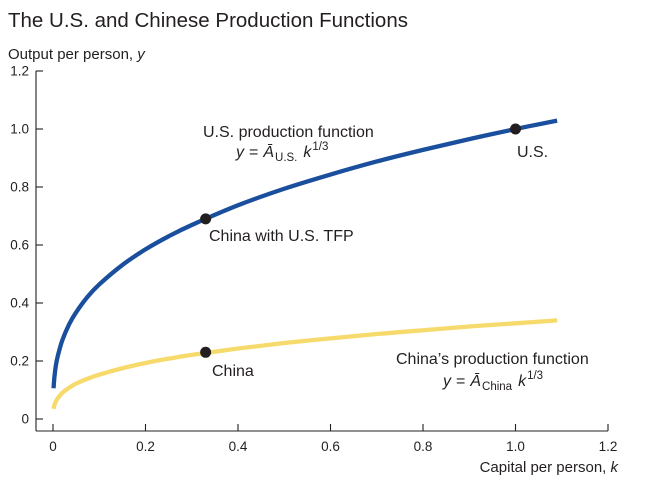 Image resolution: width=654 pixels, height=486 pixels. What do you see at coordinates (19, 361) in the screenshot?
I see `y-tick-label: 0.2` at bounding box center [19, 361].